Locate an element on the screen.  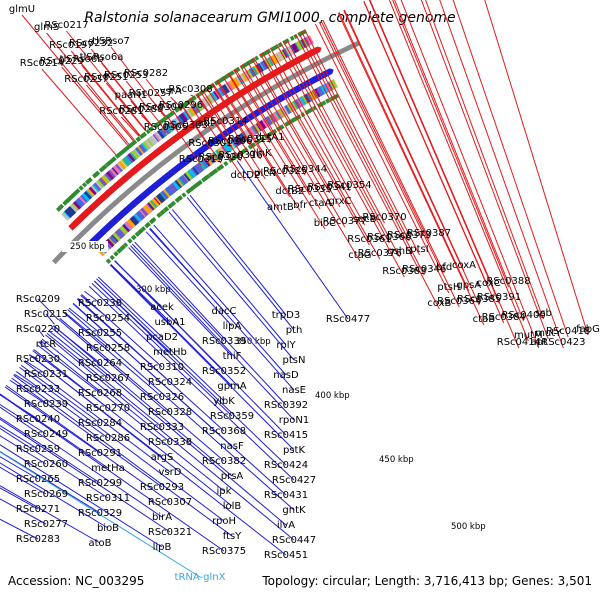
scale-label: 500 kbp is located at coordinates (468, 527).